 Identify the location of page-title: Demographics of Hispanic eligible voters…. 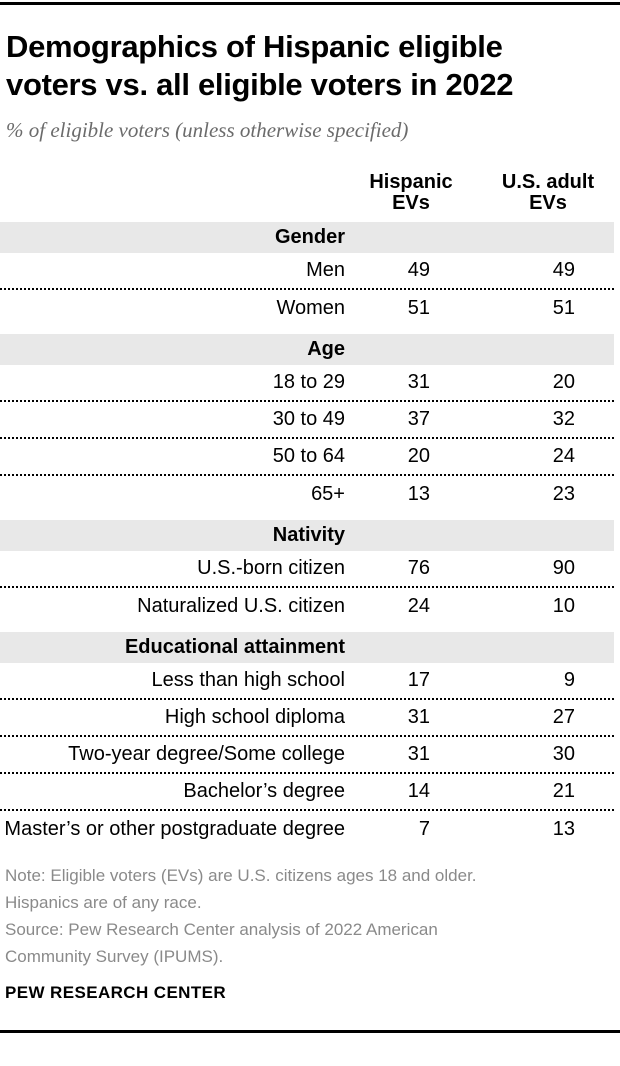
(310, 66).